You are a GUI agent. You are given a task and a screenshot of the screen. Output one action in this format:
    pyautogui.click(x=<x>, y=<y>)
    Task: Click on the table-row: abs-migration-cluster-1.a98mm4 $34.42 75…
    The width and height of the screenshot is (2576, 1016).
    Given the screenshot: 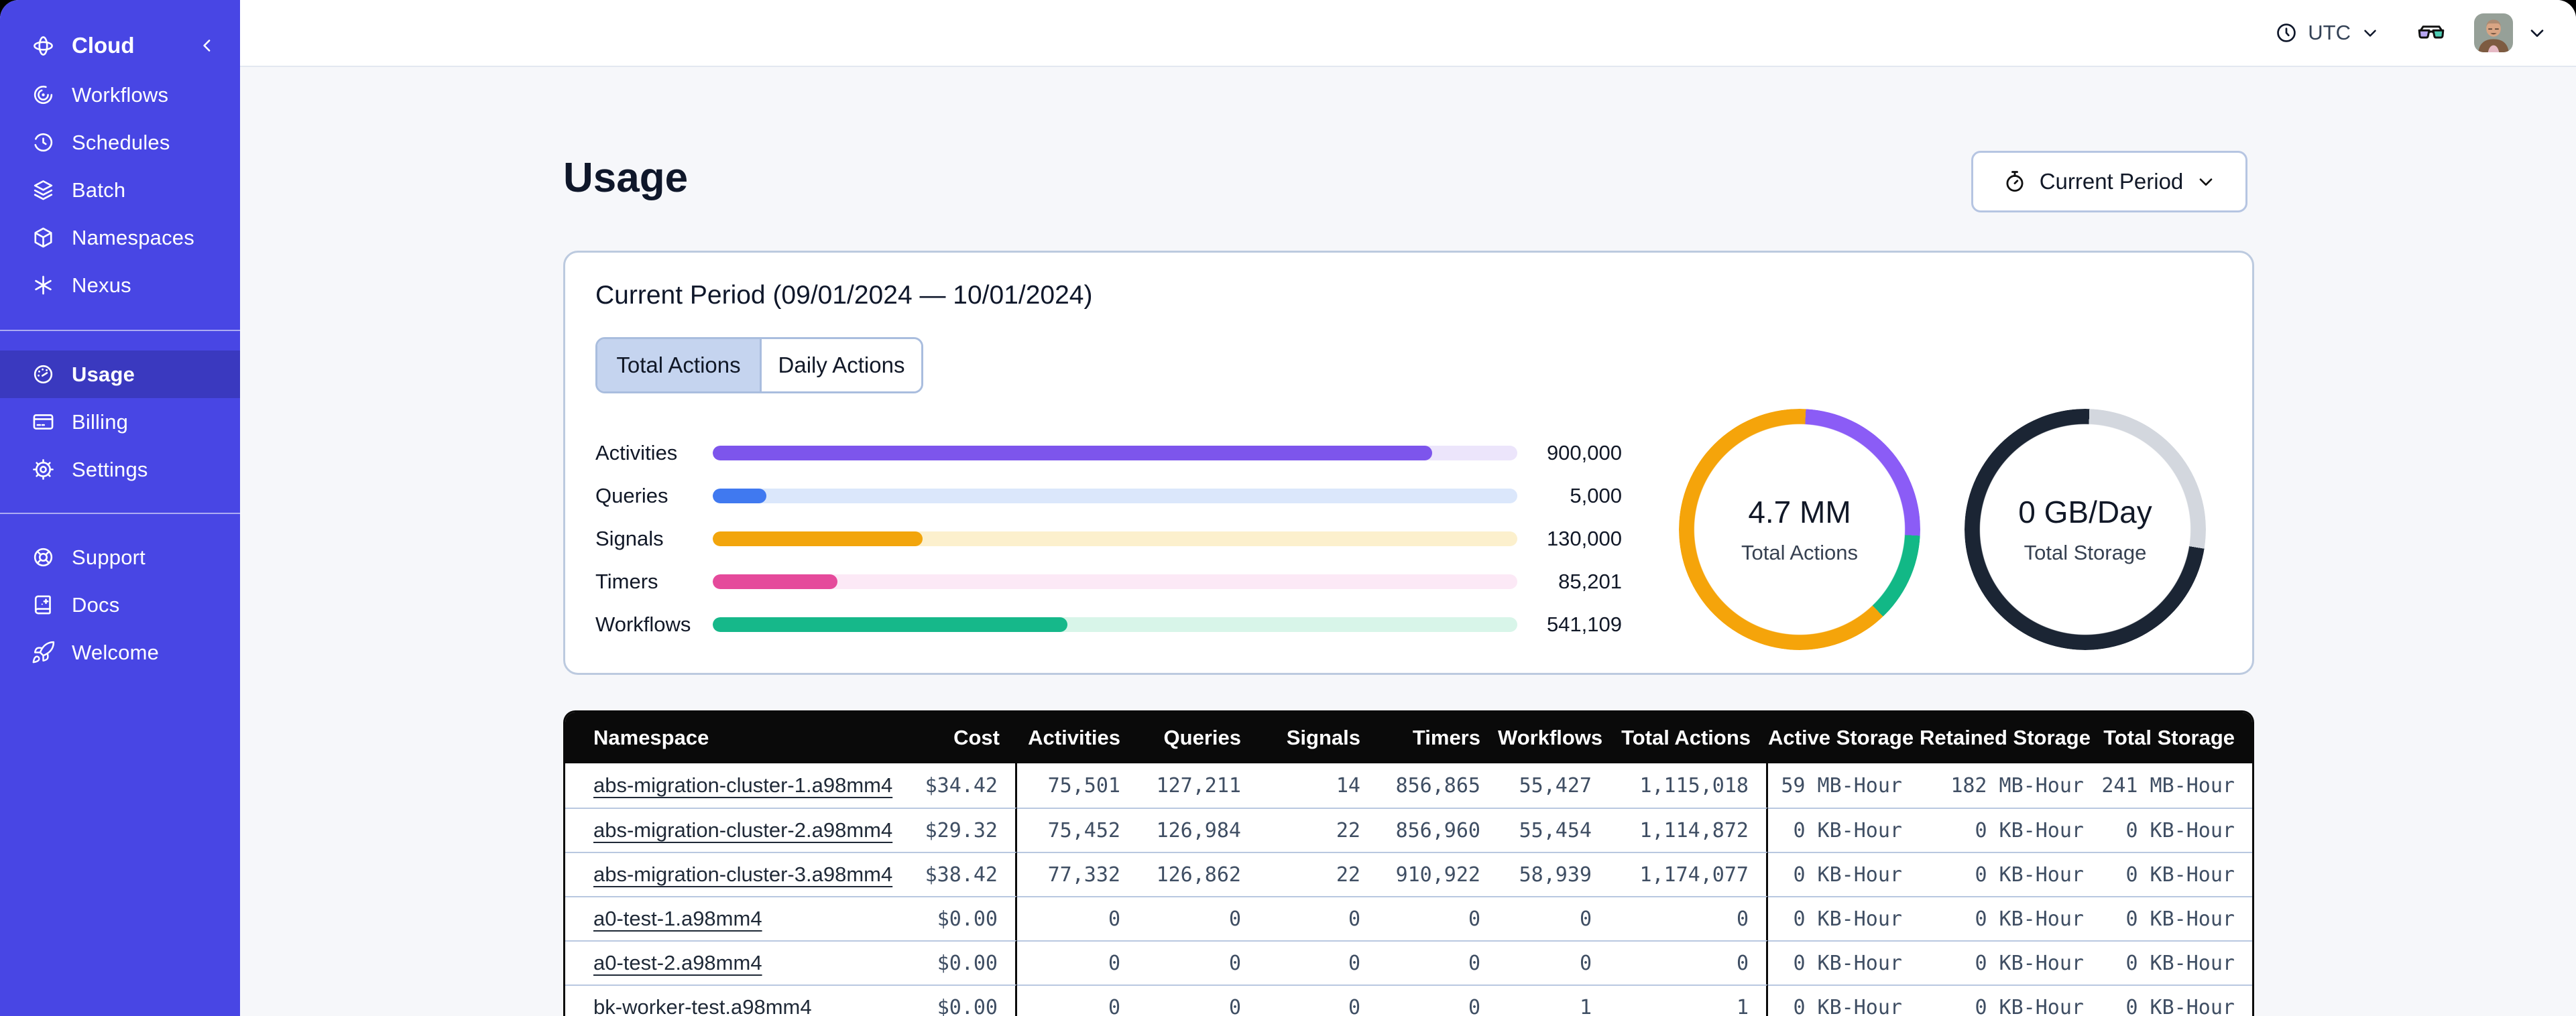 What is the action you would take?
    pyautogui.click(x=1408, y=785)
    